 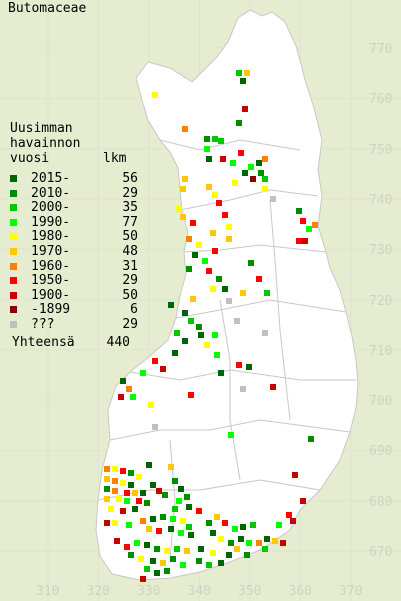 I want to click on y-tick-label: 730, so click(x=380, y=250).